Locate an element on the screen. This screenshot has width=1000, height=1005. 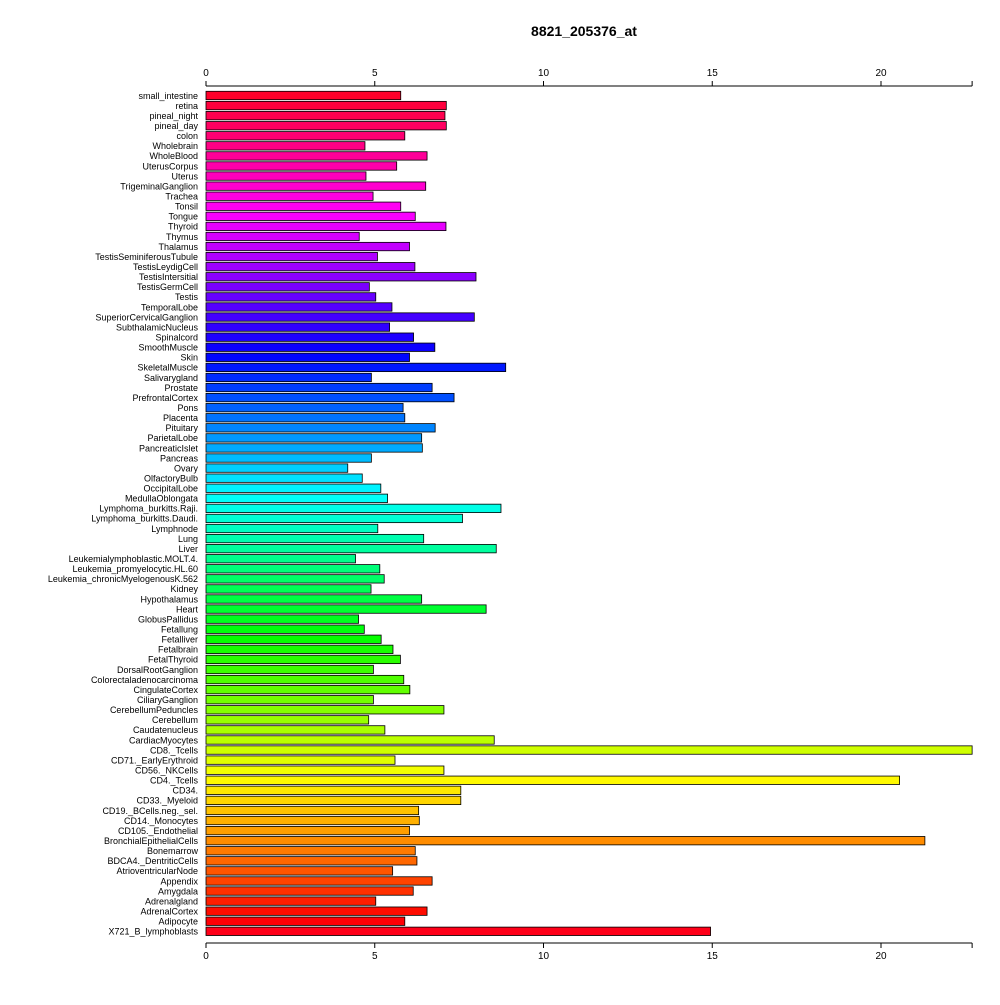
bar-Pons is located at coordinates (304, 408).